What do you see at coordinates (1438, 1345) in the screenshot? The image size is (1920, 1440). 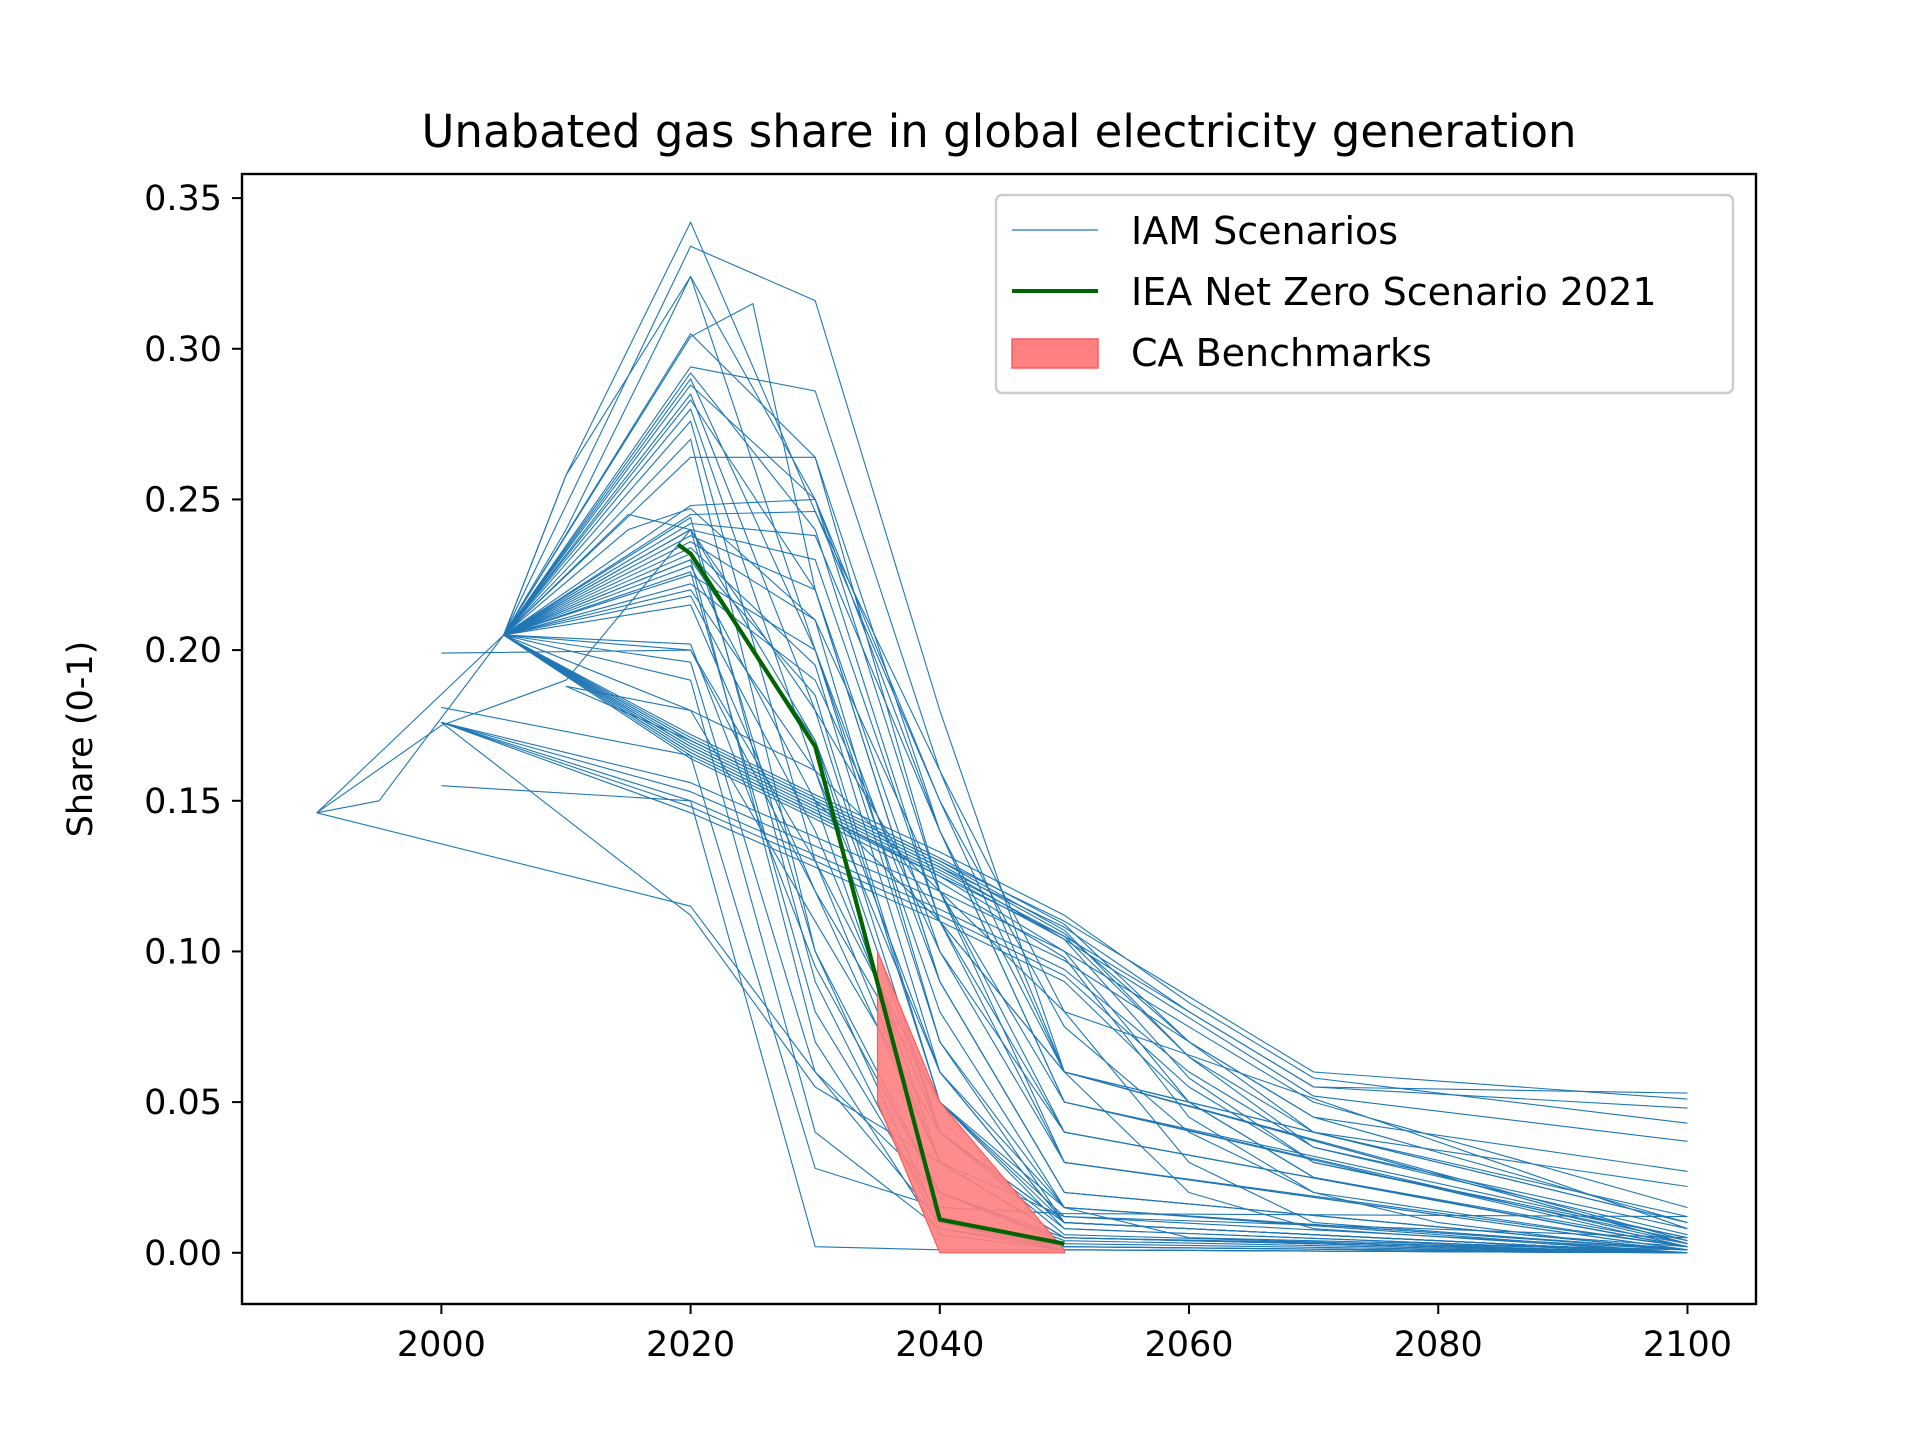 I see `x-tick-label: 2080` at bounding box center [1438, 1345].